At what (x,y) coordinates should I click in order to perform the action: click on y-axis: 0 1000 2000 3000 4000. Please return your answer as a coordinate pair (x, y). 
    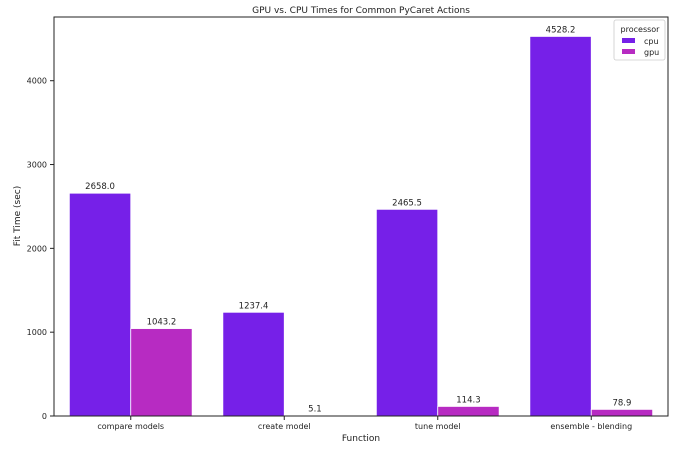
    Looking at the image, I should click on (40, 249).